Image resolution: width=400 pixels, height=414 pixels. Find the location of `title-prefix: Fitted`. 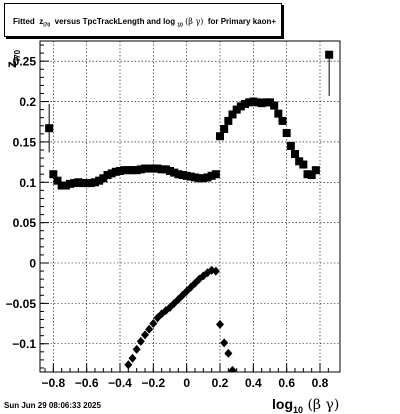

title-prefix: Fitted is located at coordinates (24, 21).